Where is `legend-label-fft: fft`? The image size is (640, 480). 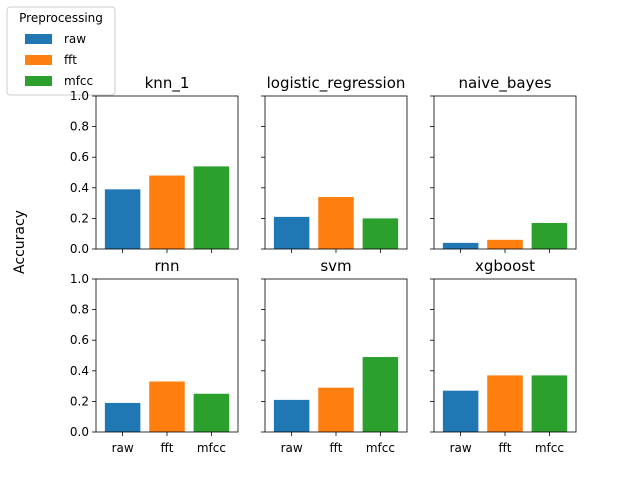 legend-label-fft: fft is located at coordinates (70, 60).